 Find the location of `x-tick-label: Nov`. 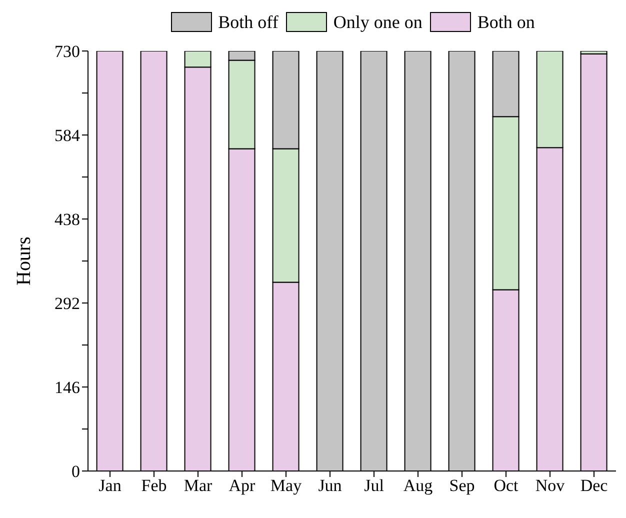

x-tick-label: Nov is located at coordinates (550, 486).